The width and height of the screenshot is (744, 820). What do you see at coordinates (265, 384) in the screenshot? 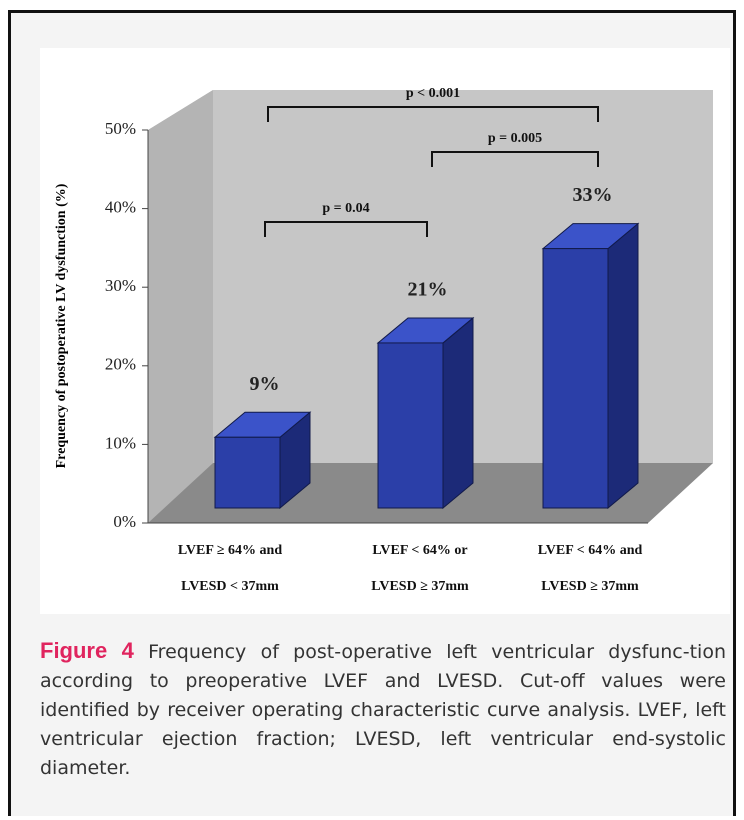
I see `value-label: 9%` at bounding box center [265, 384].